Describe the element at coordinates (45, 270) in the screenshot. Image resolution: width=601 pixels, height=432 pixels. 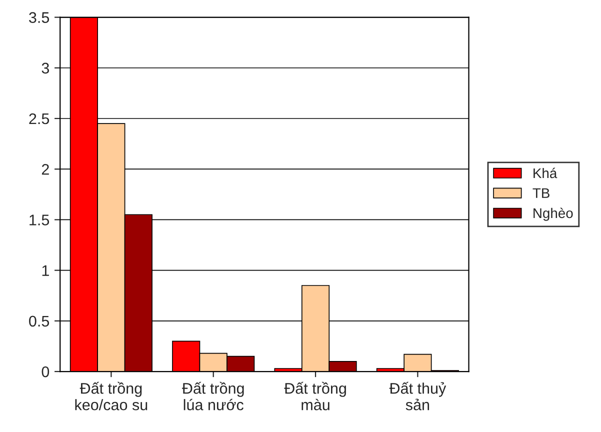
I see `y-tick-label: 1` at that location.